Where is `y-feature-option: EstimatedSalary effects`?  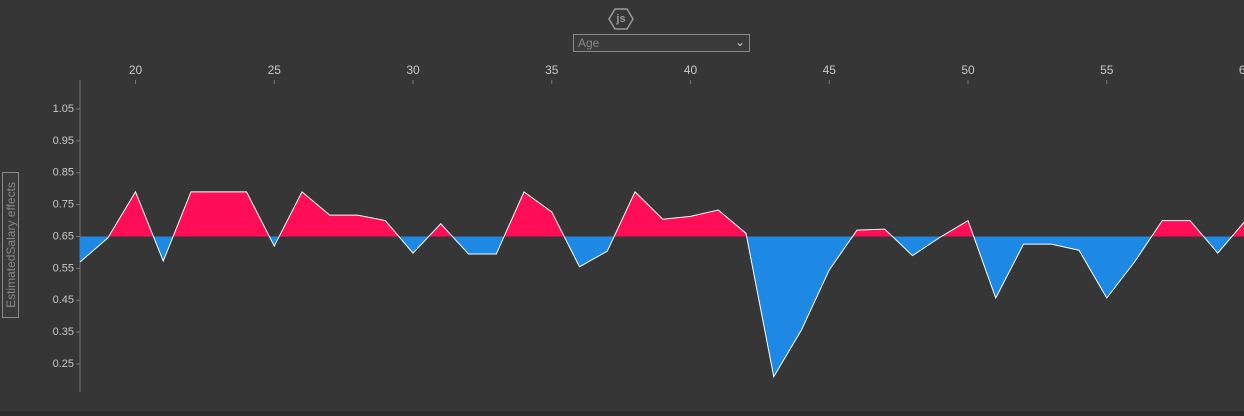 y-feature-option: EstimatedSalary effects is located at coordinates (10, 245).